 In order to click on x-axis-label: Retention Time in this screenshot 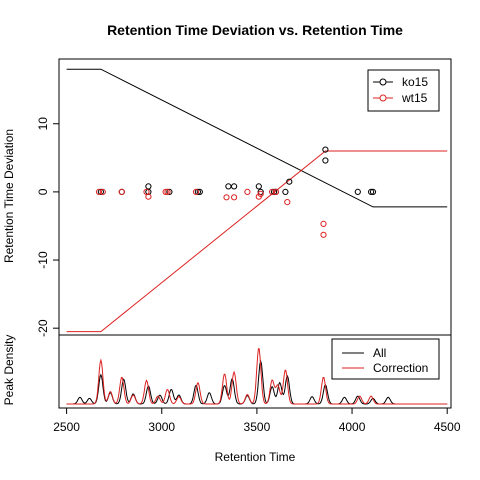, I will do `click(255, 457)`.